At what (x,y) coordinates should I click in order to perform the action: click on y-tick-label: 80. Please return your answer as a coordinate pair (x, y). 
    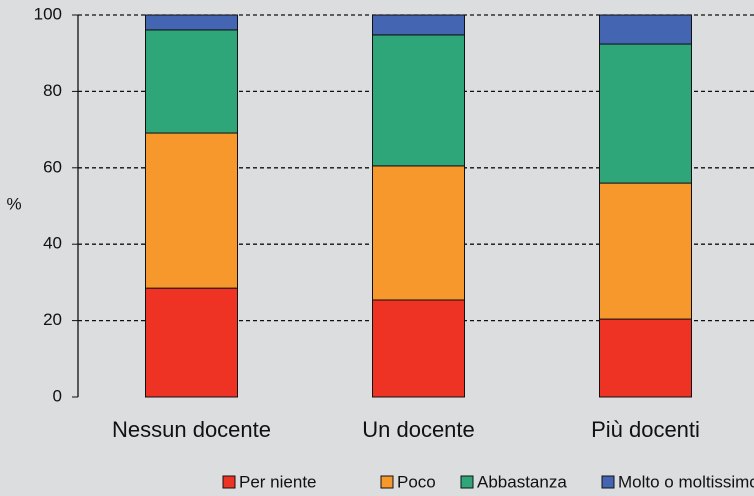
    Looking at the image, I should click on (52, 90).